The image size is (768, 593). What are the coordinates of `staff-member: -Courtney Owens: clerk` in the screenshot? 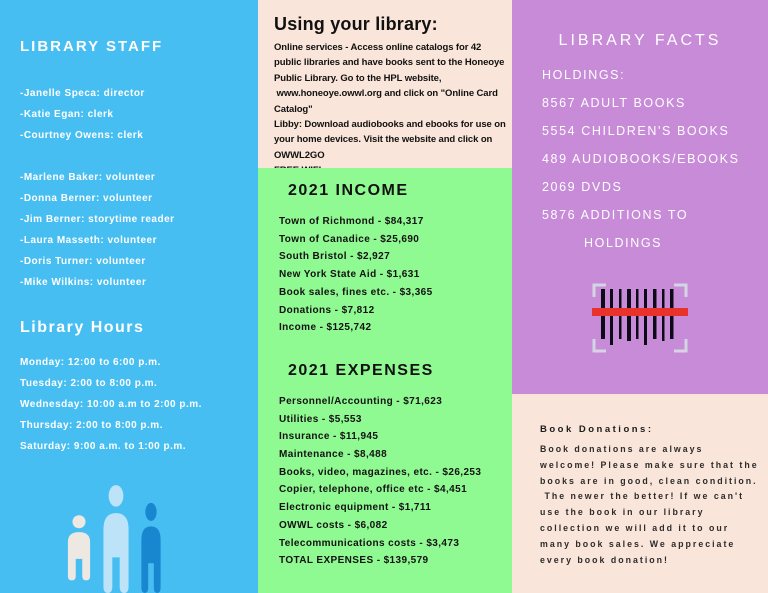 It's located at (82, 135).